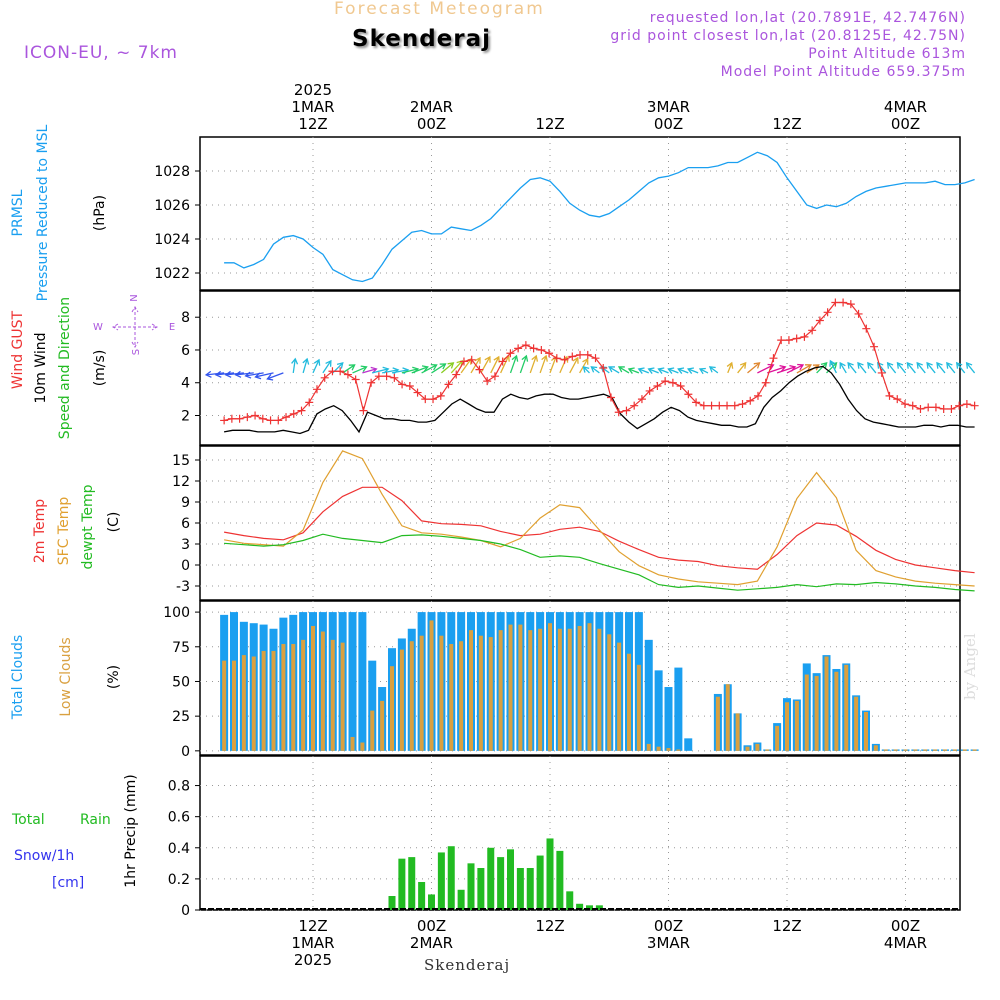  Describe the element at coordinates (439, 9) in the screenshot. I see `forecast-title: Forecast Meteogram` at that location.